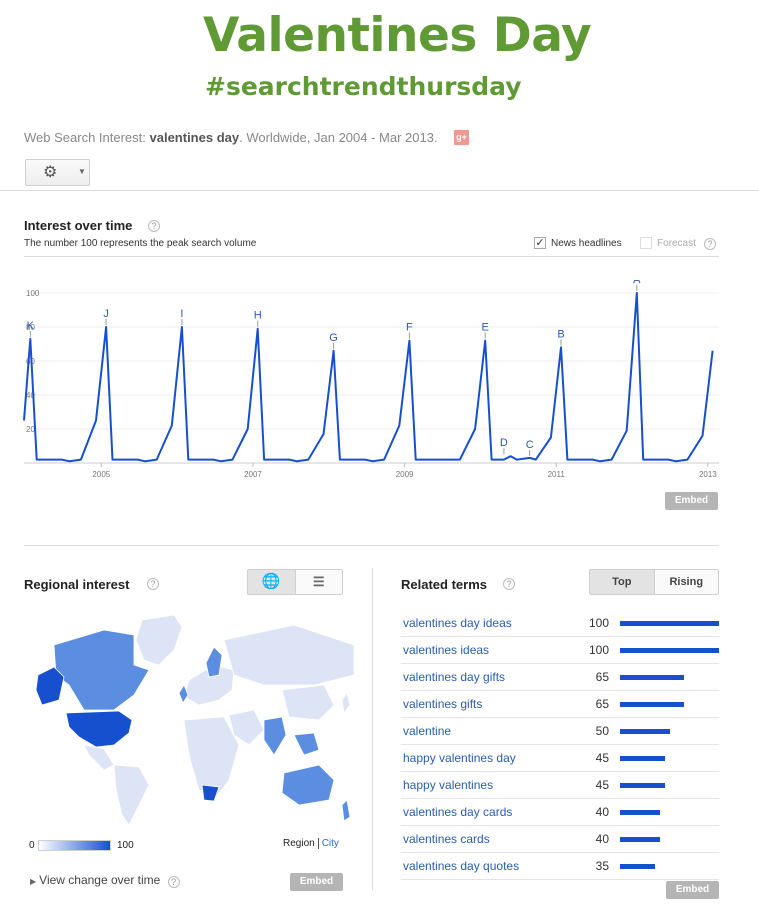  I want to click on x-tick-label: 2013, so click(708, 474).